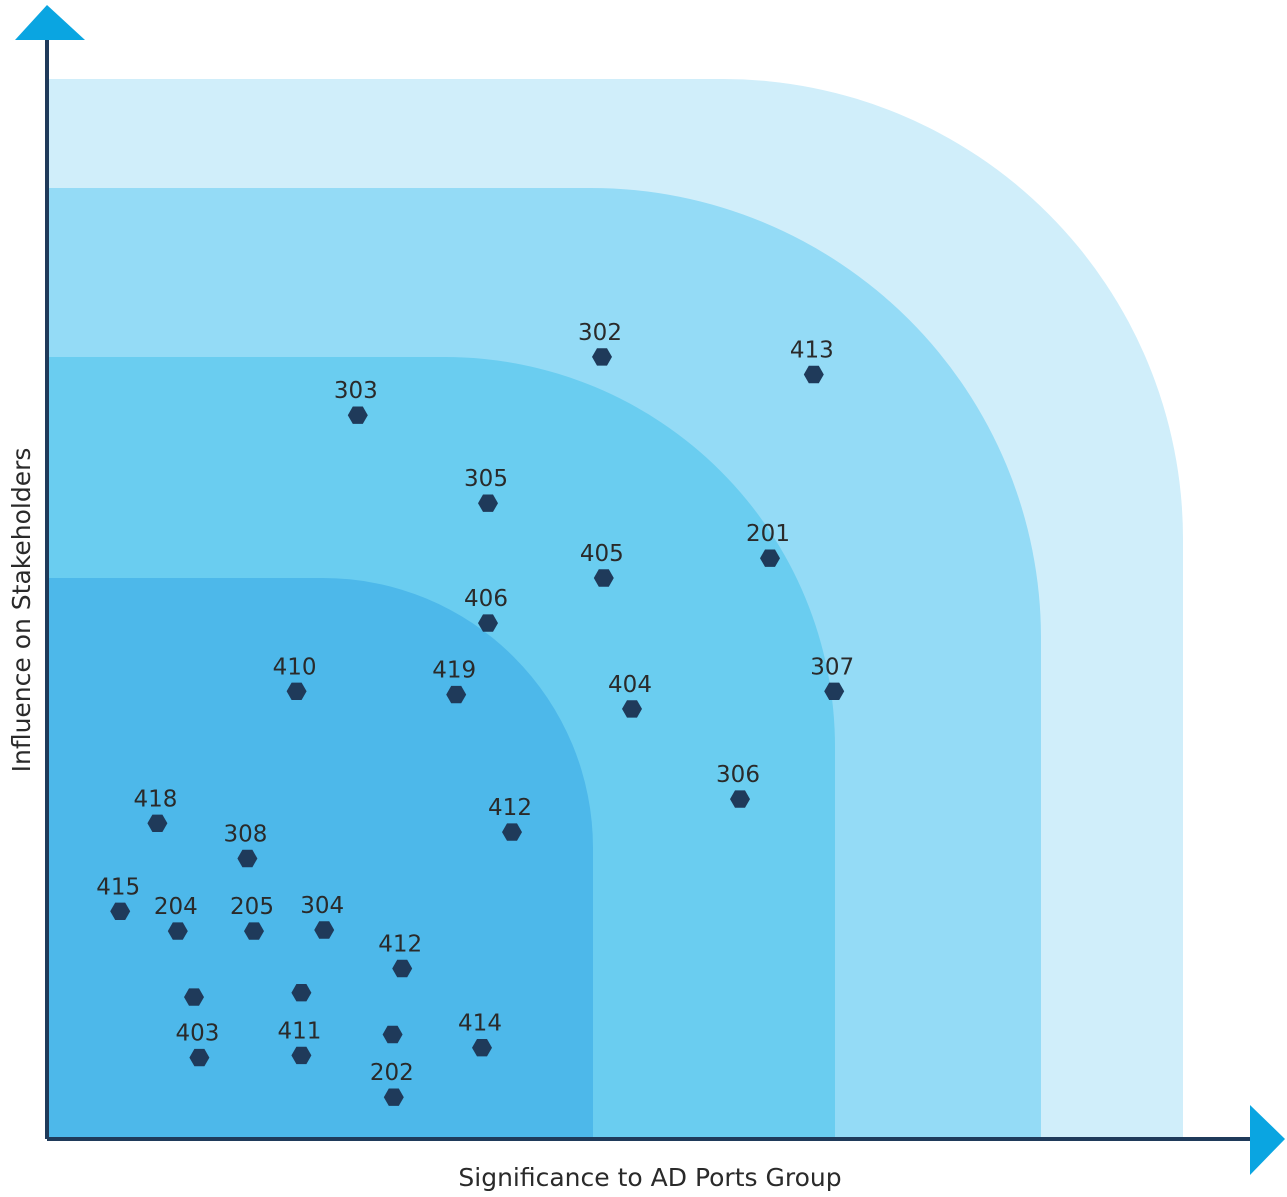 The height and width of the screenshot is (1197, 1287). I want to click on point-label: 304, so click(322, 906).